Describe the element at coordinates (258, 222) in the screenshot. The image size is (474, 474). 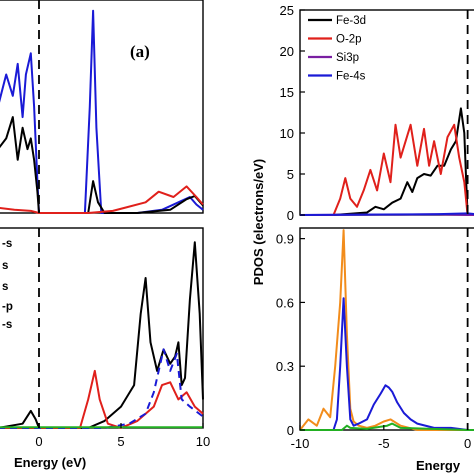
I see `y-axis-title: PDOS (electrons/eV)` at that location.